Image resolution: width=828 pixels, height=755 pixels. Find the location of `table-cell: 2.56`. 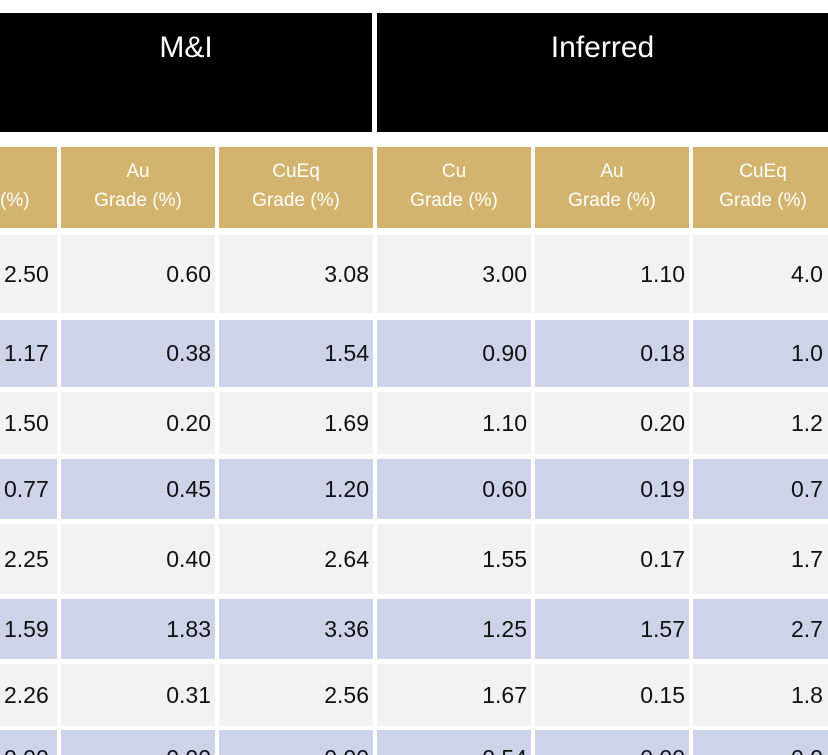

table-cell: 2.56 is located at coordinates (296, 695).